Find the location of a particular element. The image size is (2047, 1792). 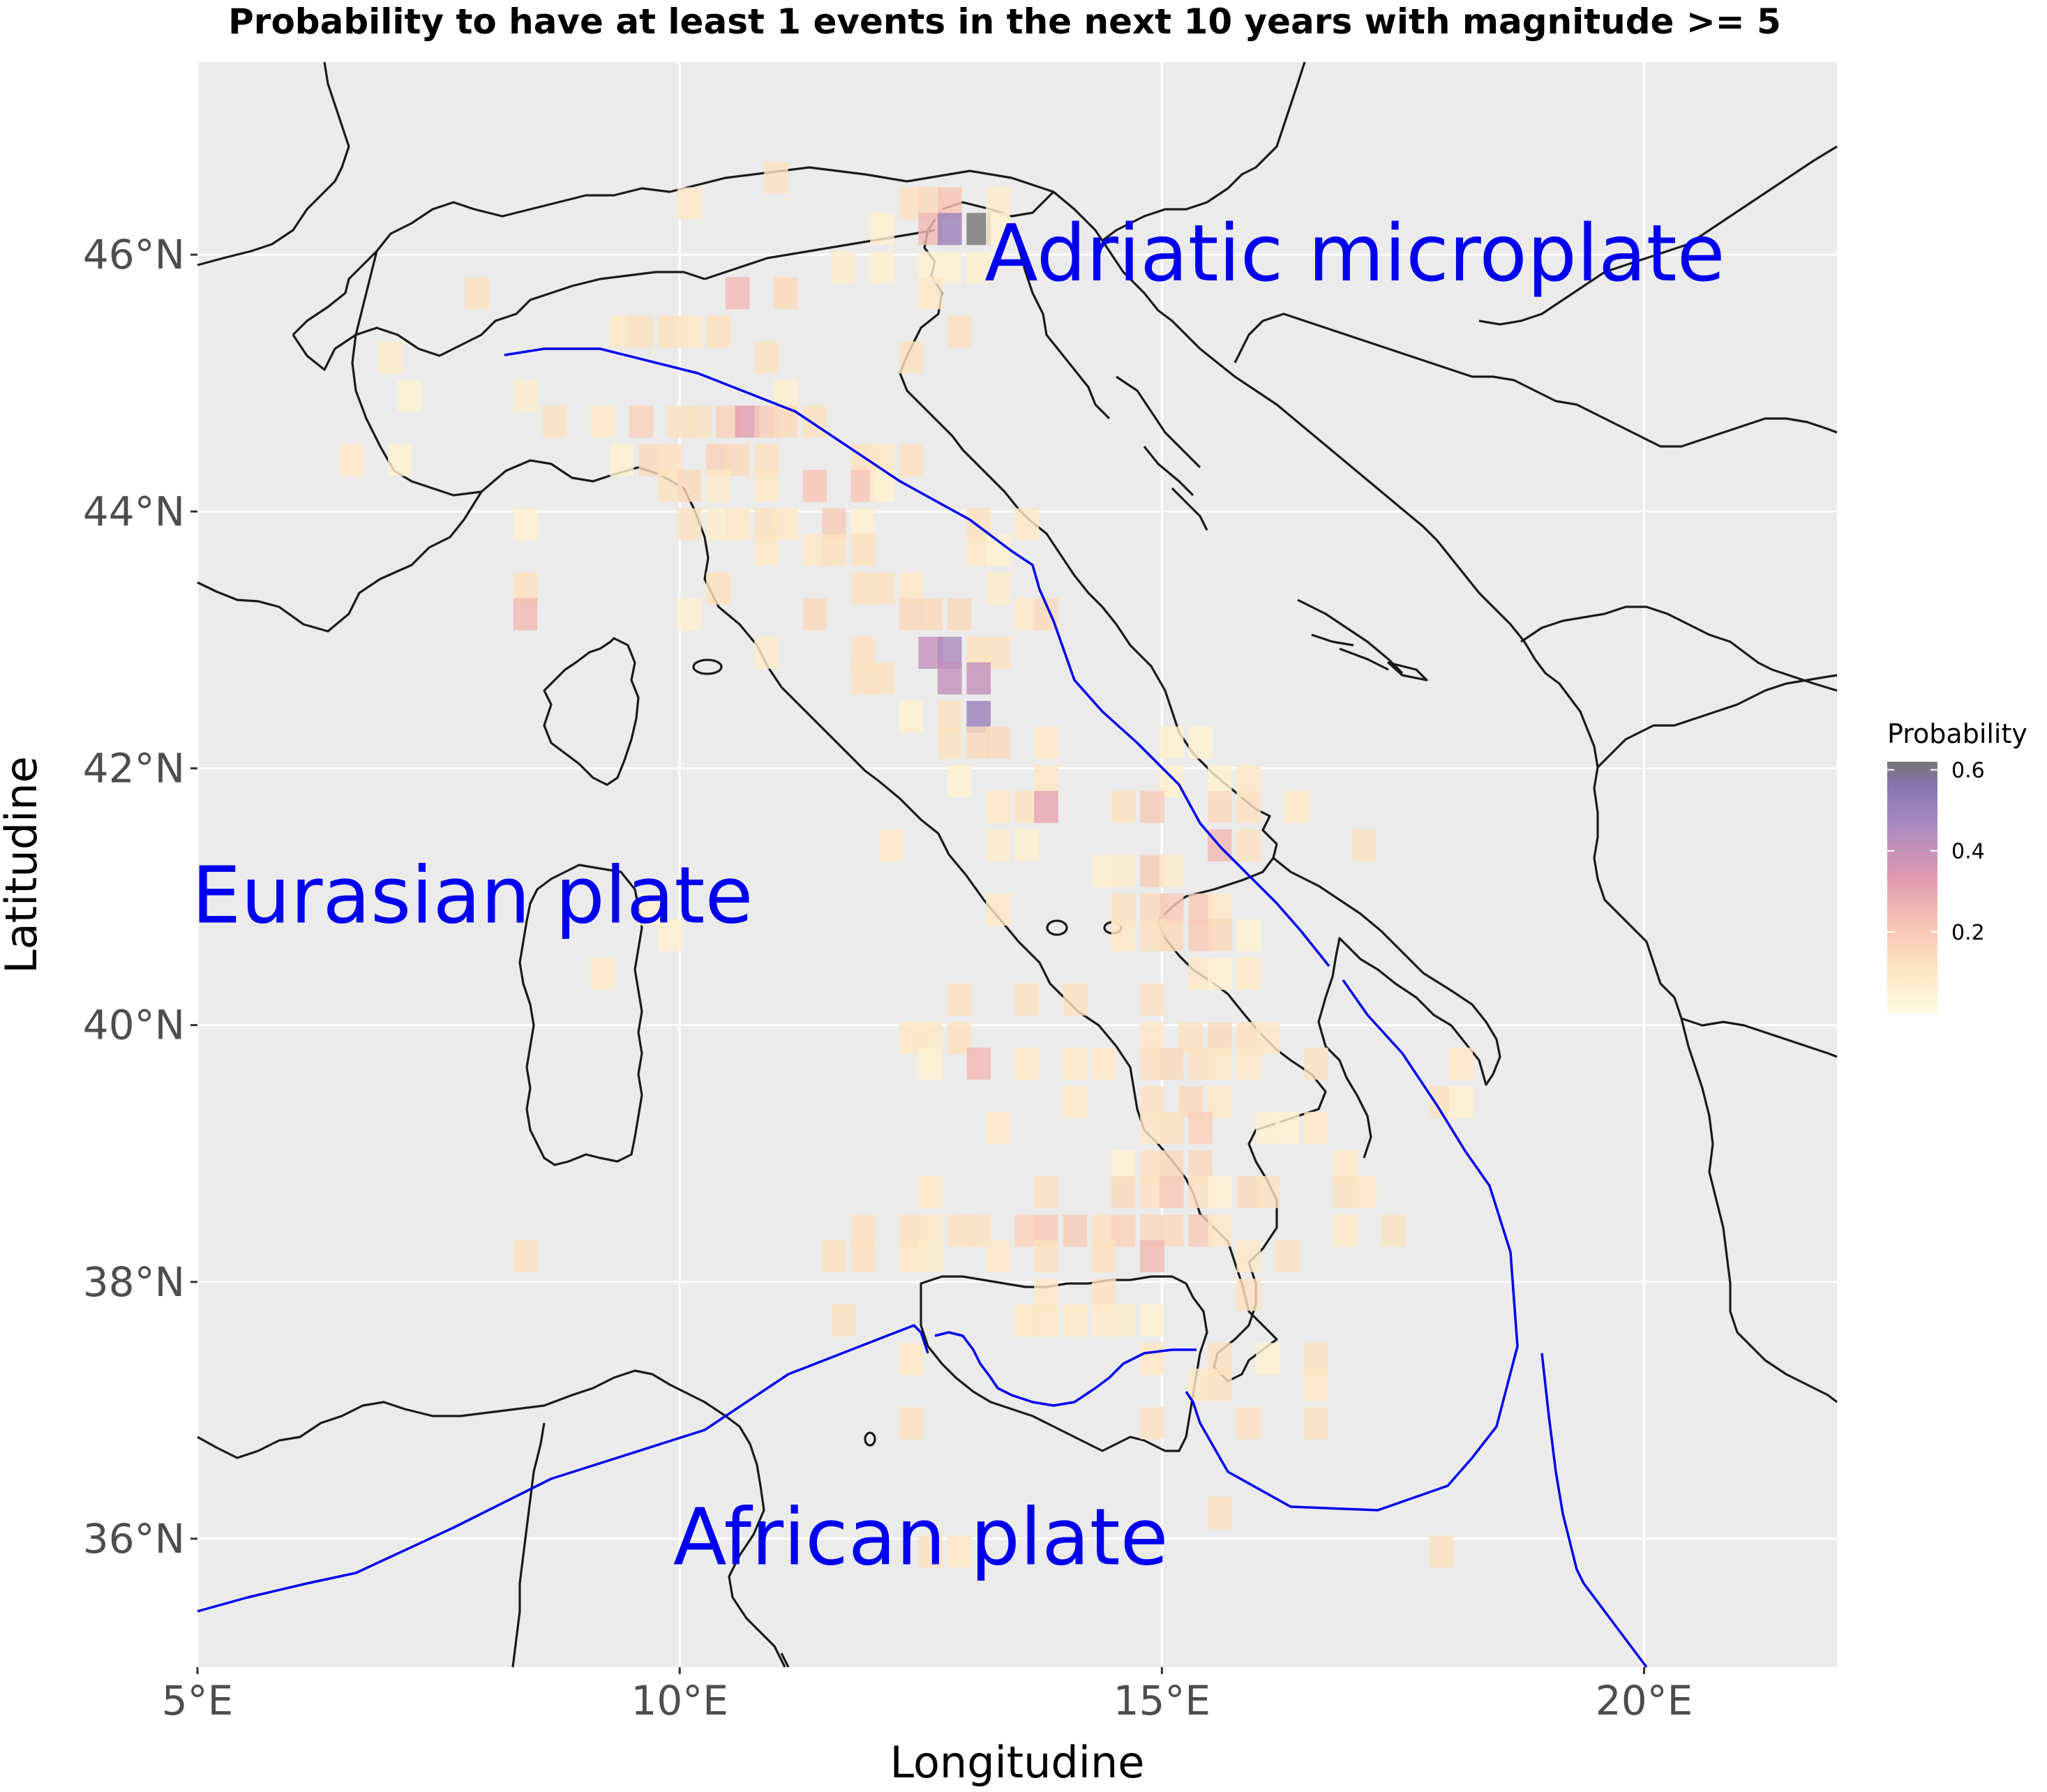

x-tick-label: 20°E is located at coordinates (1644, 1700).